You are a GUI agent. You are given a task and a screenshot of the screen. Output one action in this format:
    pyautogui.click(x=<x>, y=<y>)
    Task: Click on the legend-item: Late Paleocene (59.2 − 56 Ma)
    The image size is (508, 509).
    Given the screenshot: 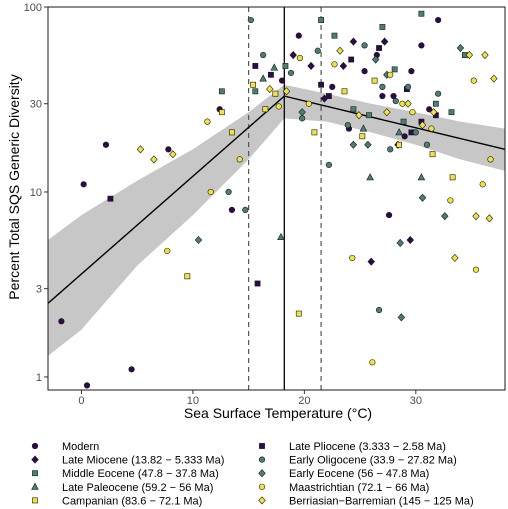 What is the action you would take?
    pyautogui.click(x=122, y=488)
    